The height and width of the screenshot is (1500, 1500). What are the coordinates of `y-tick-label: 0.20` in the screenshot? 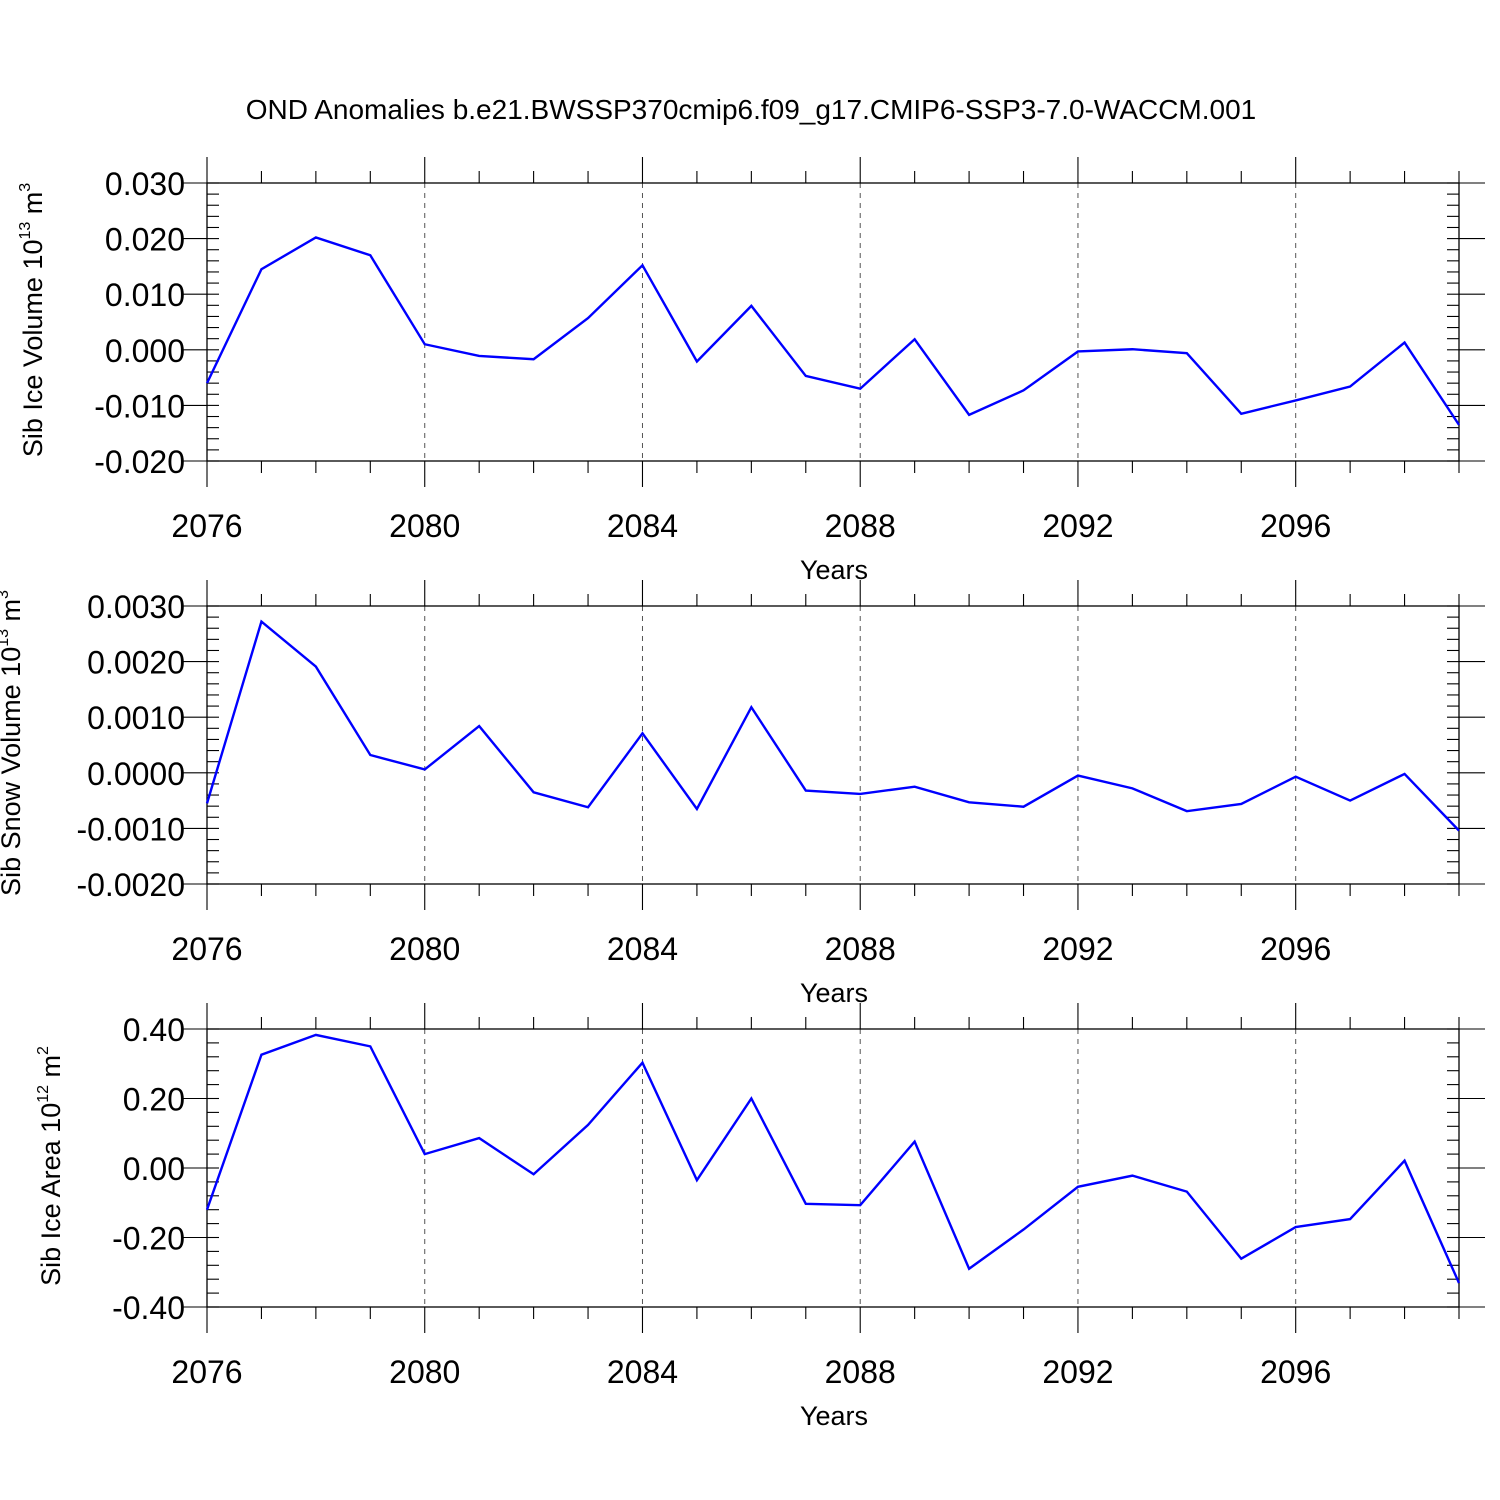 It's located at (154, 1100).